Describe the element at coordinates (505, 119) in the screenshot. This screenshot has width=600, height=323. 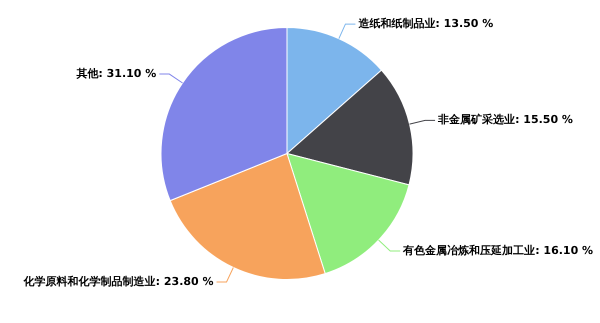
I see `slice-label: 非金属矿采选业: 15.50 %` at that location.